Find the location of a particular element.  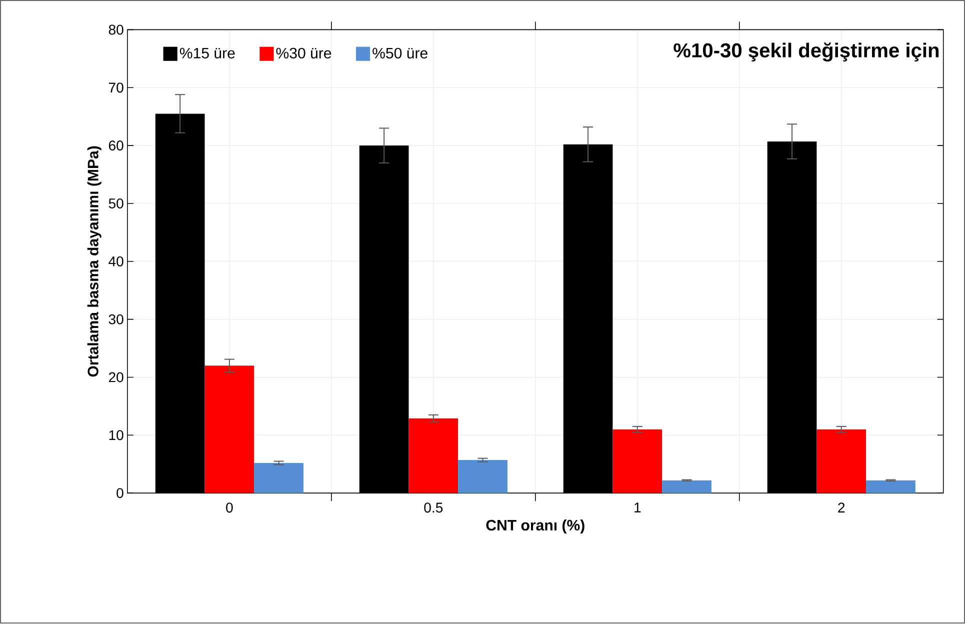

x-tick-label: 0.5 is located at coordinates (433, 507).